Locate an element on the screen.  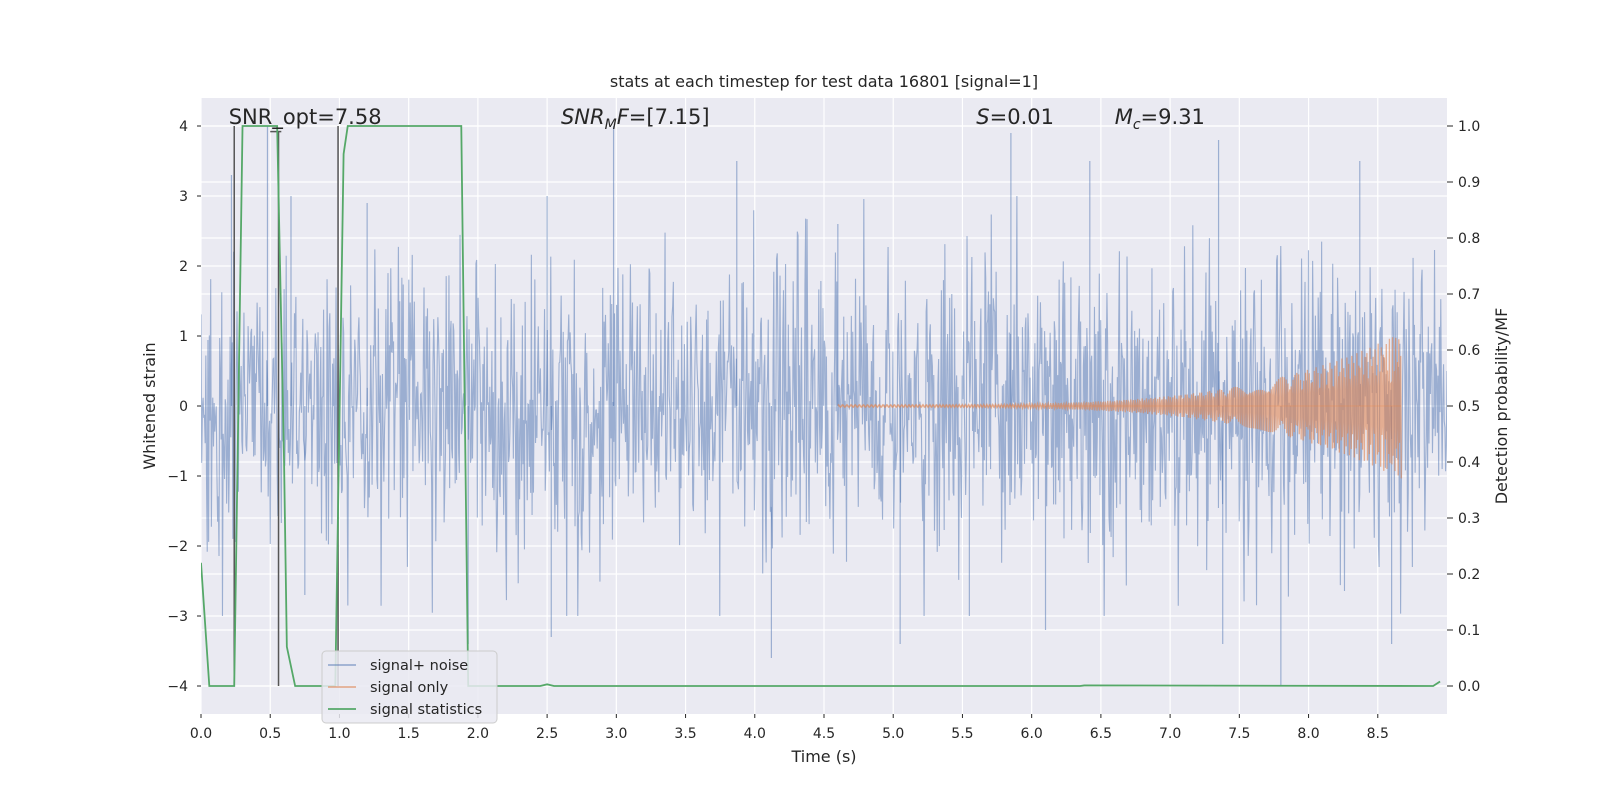
x-tick-label: 1.0 is located at coordinates (339, 734).